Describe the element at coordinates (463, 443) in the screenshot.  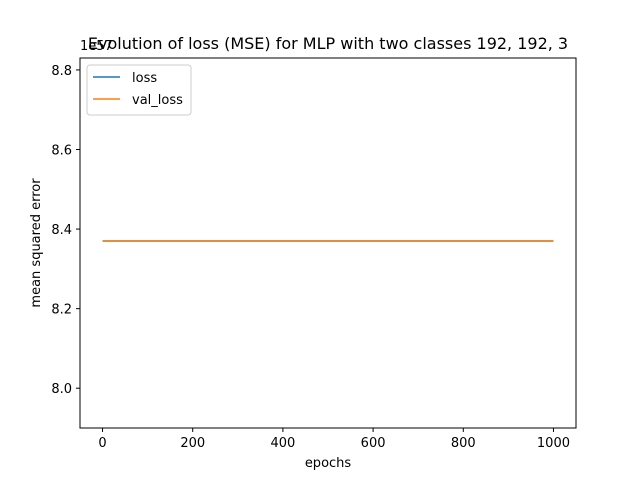
I see `x-tick-label: 800` at that location.